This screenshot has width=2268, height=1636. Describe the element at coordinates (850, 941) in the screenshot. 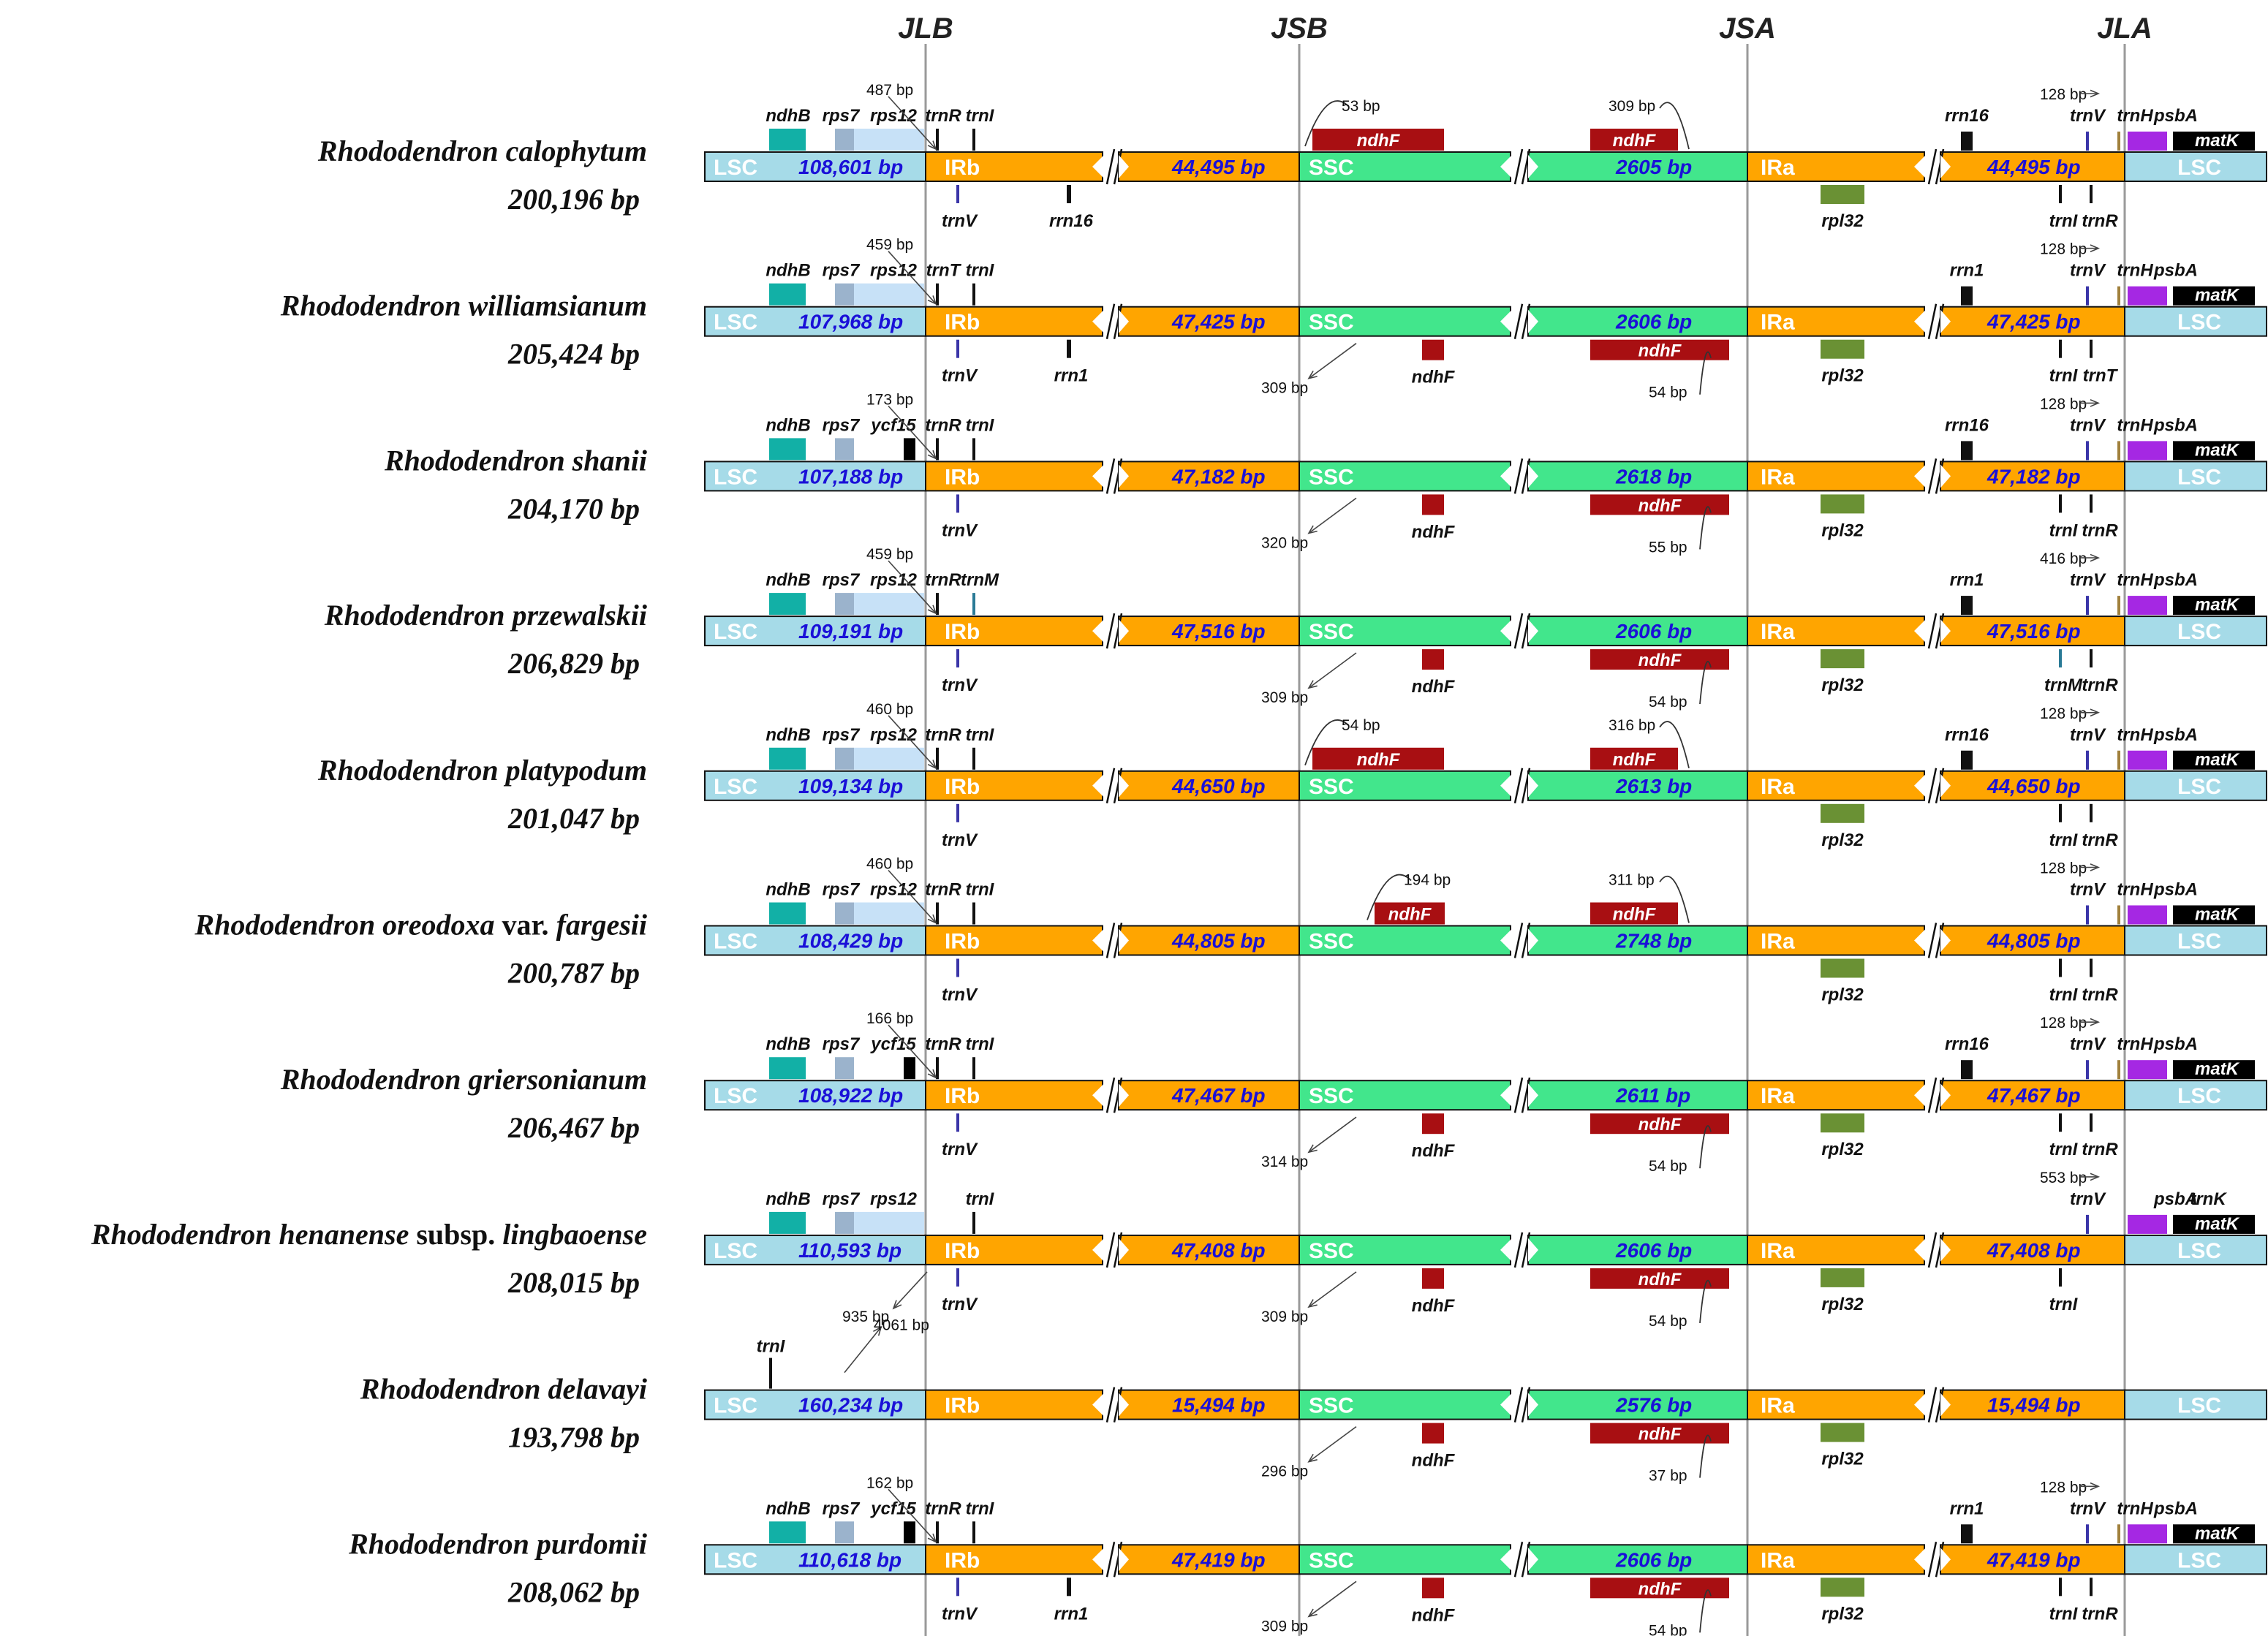

I see `lsc-length: 108,429 bp` at that location.